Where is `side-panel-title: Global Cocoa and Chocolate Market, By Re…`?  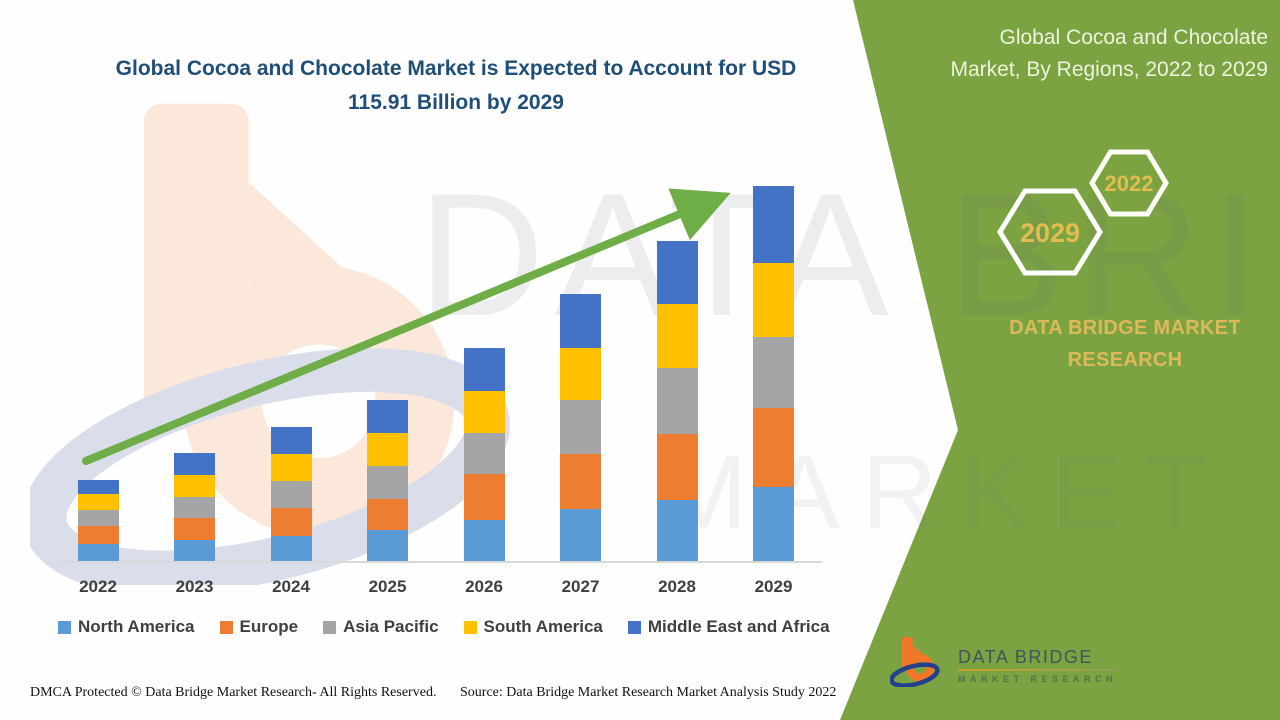 side-panel-title: Global Cocoa and Chocolate Market, By Re… is located at coordinates (1058, 54).